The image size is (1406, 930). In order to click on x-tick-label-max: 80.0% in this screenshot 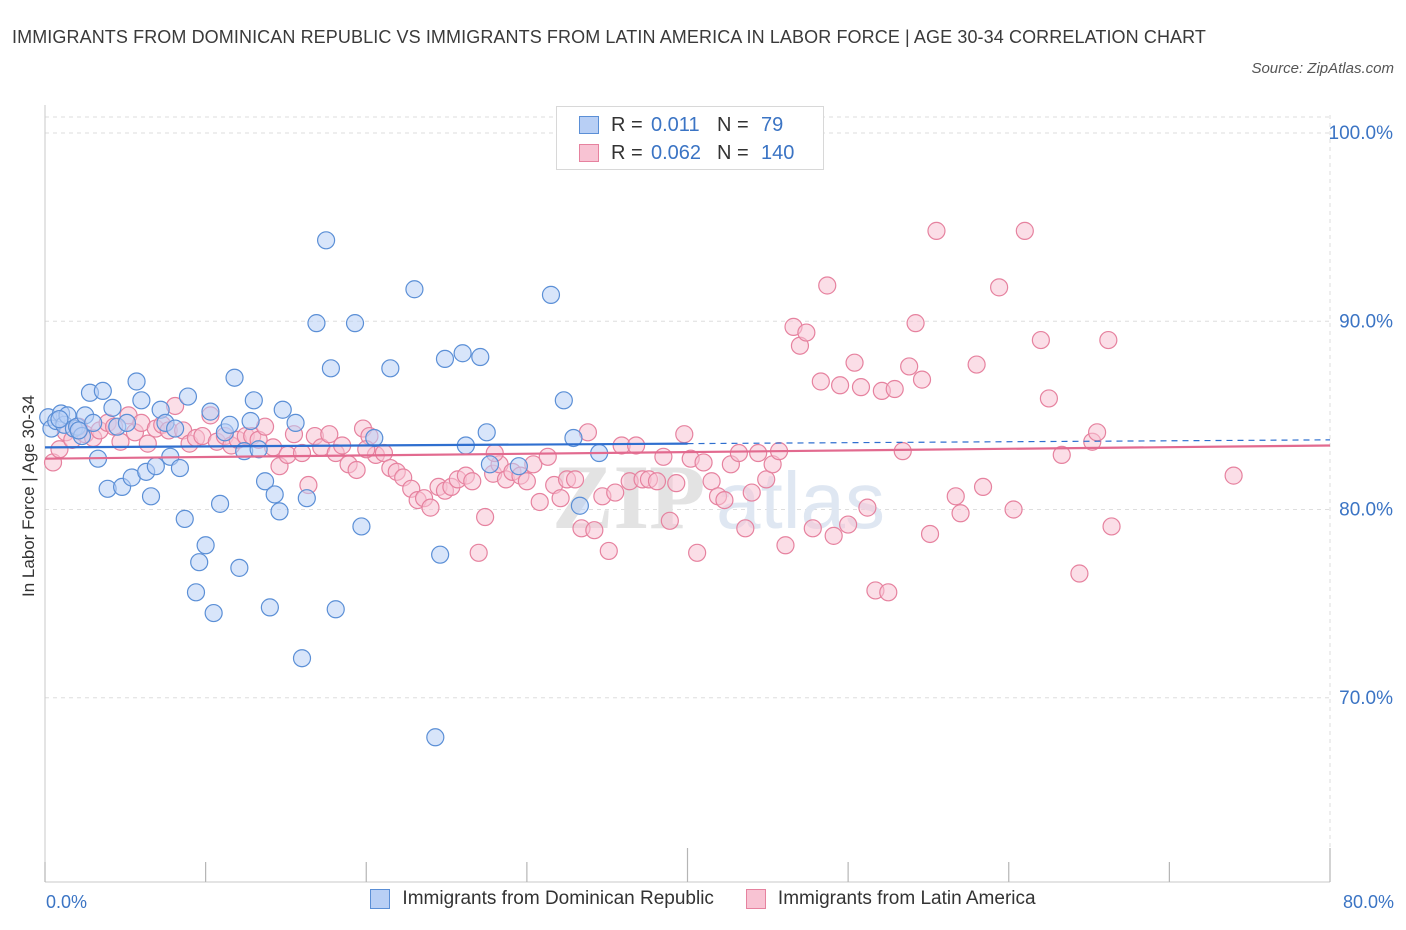, I will do `click(1368, 902)`.